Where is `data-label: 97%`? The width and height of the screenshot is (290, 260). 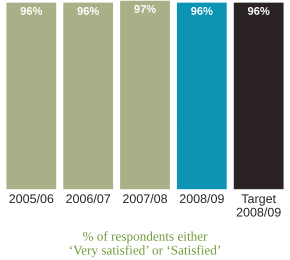 data-label: 97% is located at coordinates (145, 9).